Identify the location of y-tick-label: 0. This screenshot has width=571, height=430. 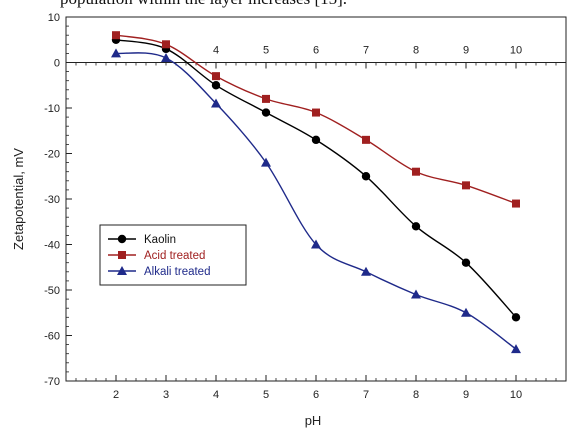
(57, 64).